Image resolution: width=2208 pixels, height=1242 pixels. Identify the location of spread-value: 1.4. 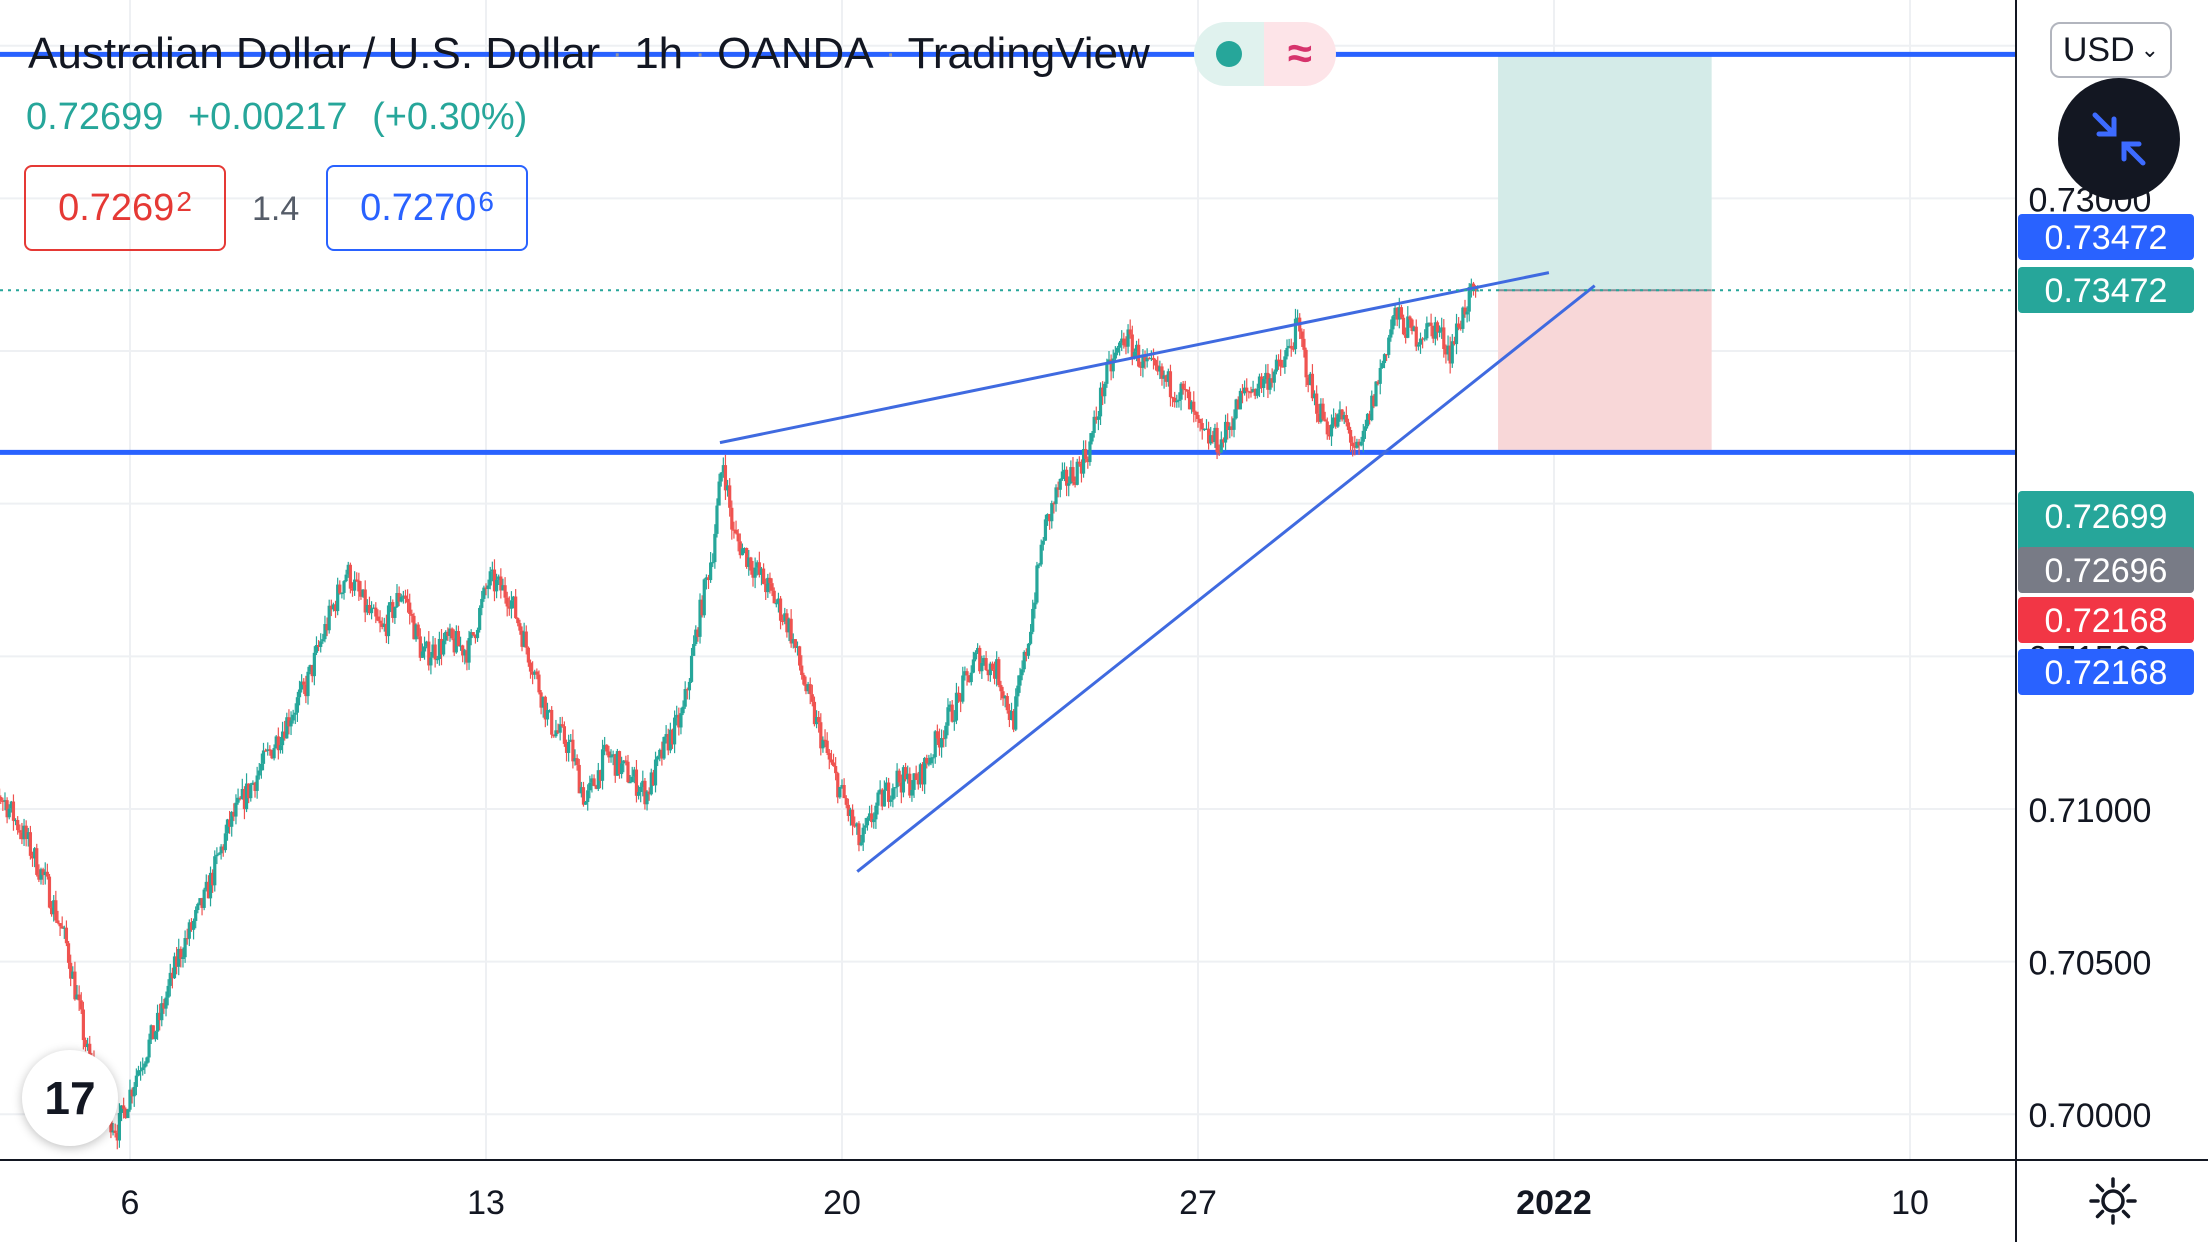
(276, 209).